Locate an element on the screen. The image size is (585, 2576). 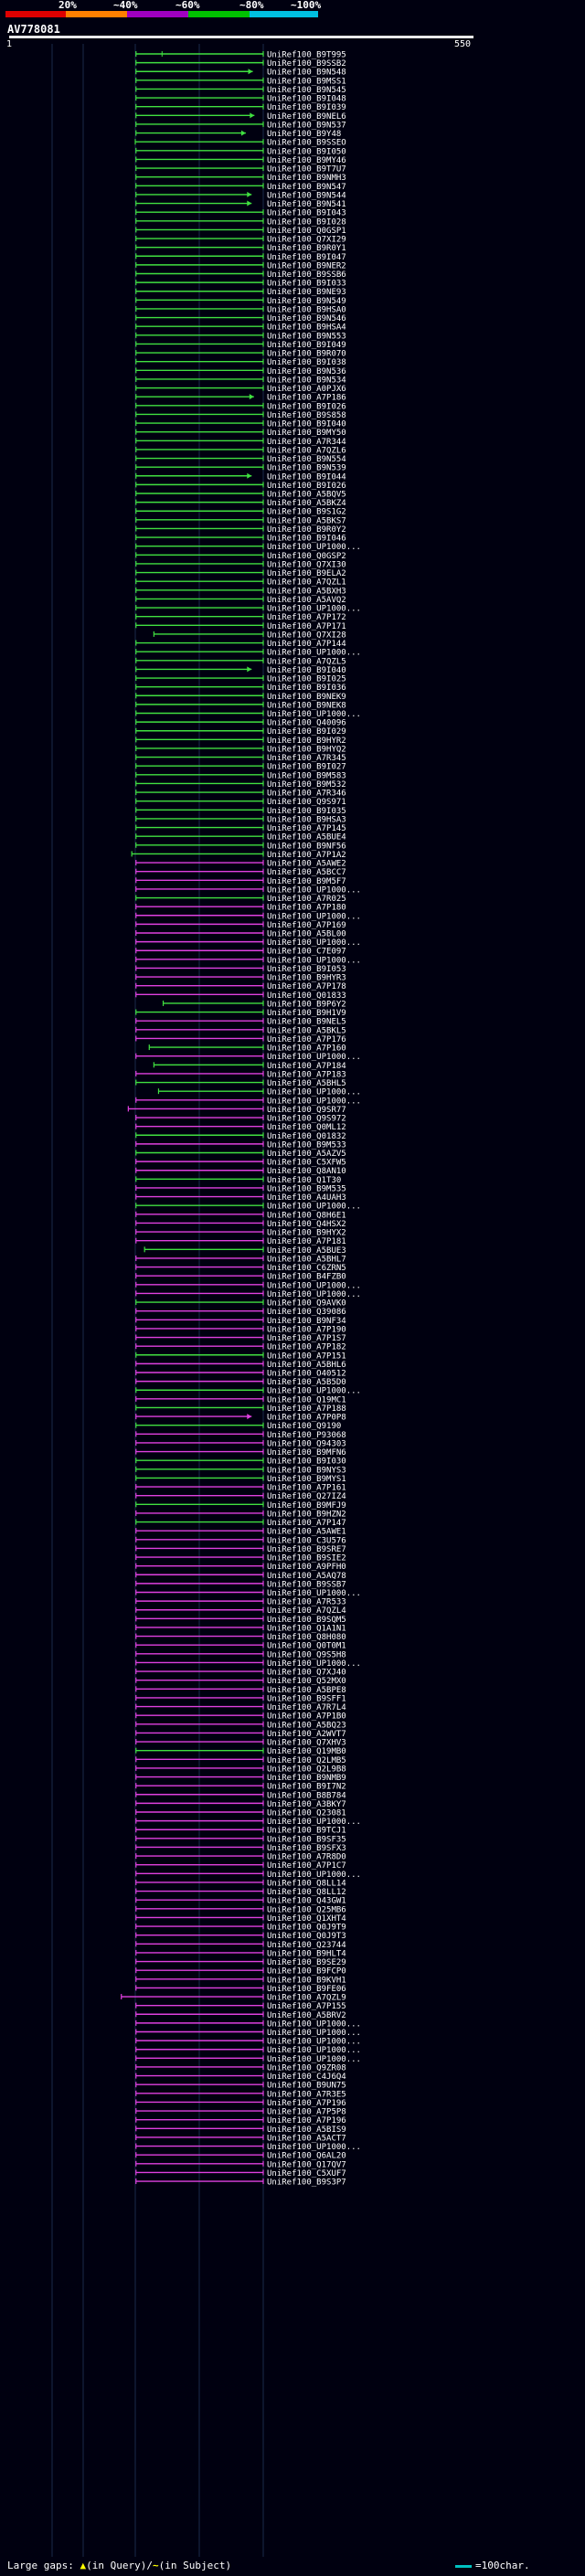
hit-row: UniRef100_B9M532 is located at coordinates (241, 785).